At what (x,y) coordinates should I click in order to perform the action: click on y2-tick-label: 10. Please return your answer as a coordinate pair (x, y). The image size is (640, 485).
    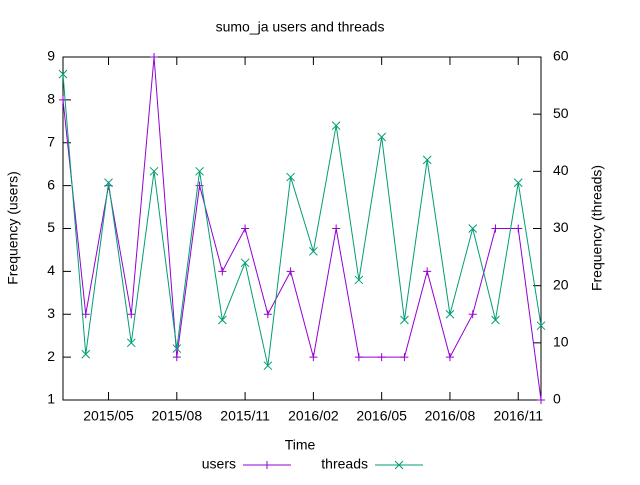
    Looking at the image, I should click on (561, 342).